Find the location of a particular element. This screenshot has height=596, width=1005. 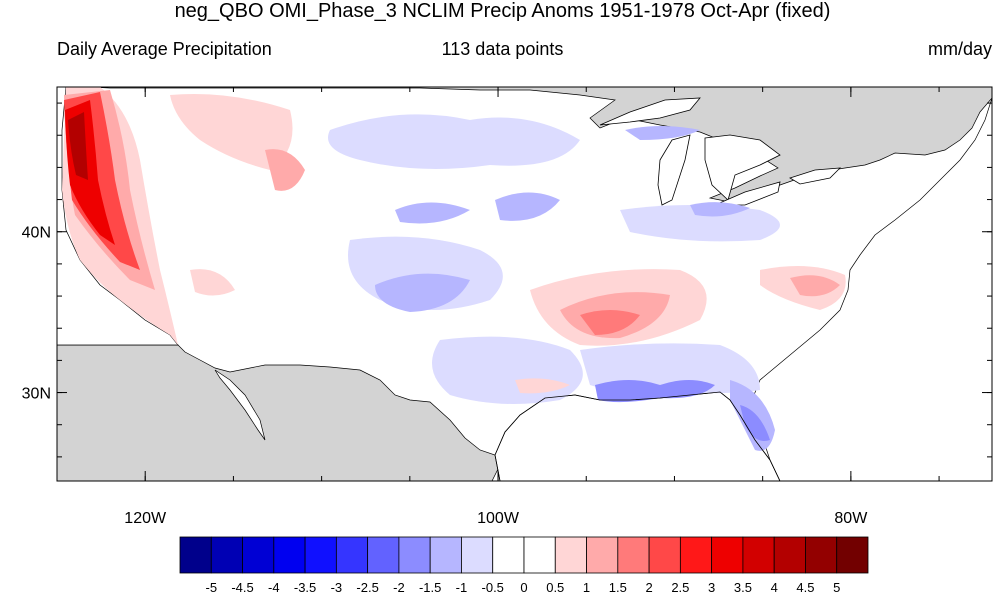

mexico-masked-region is located at coordinates (279, 412).